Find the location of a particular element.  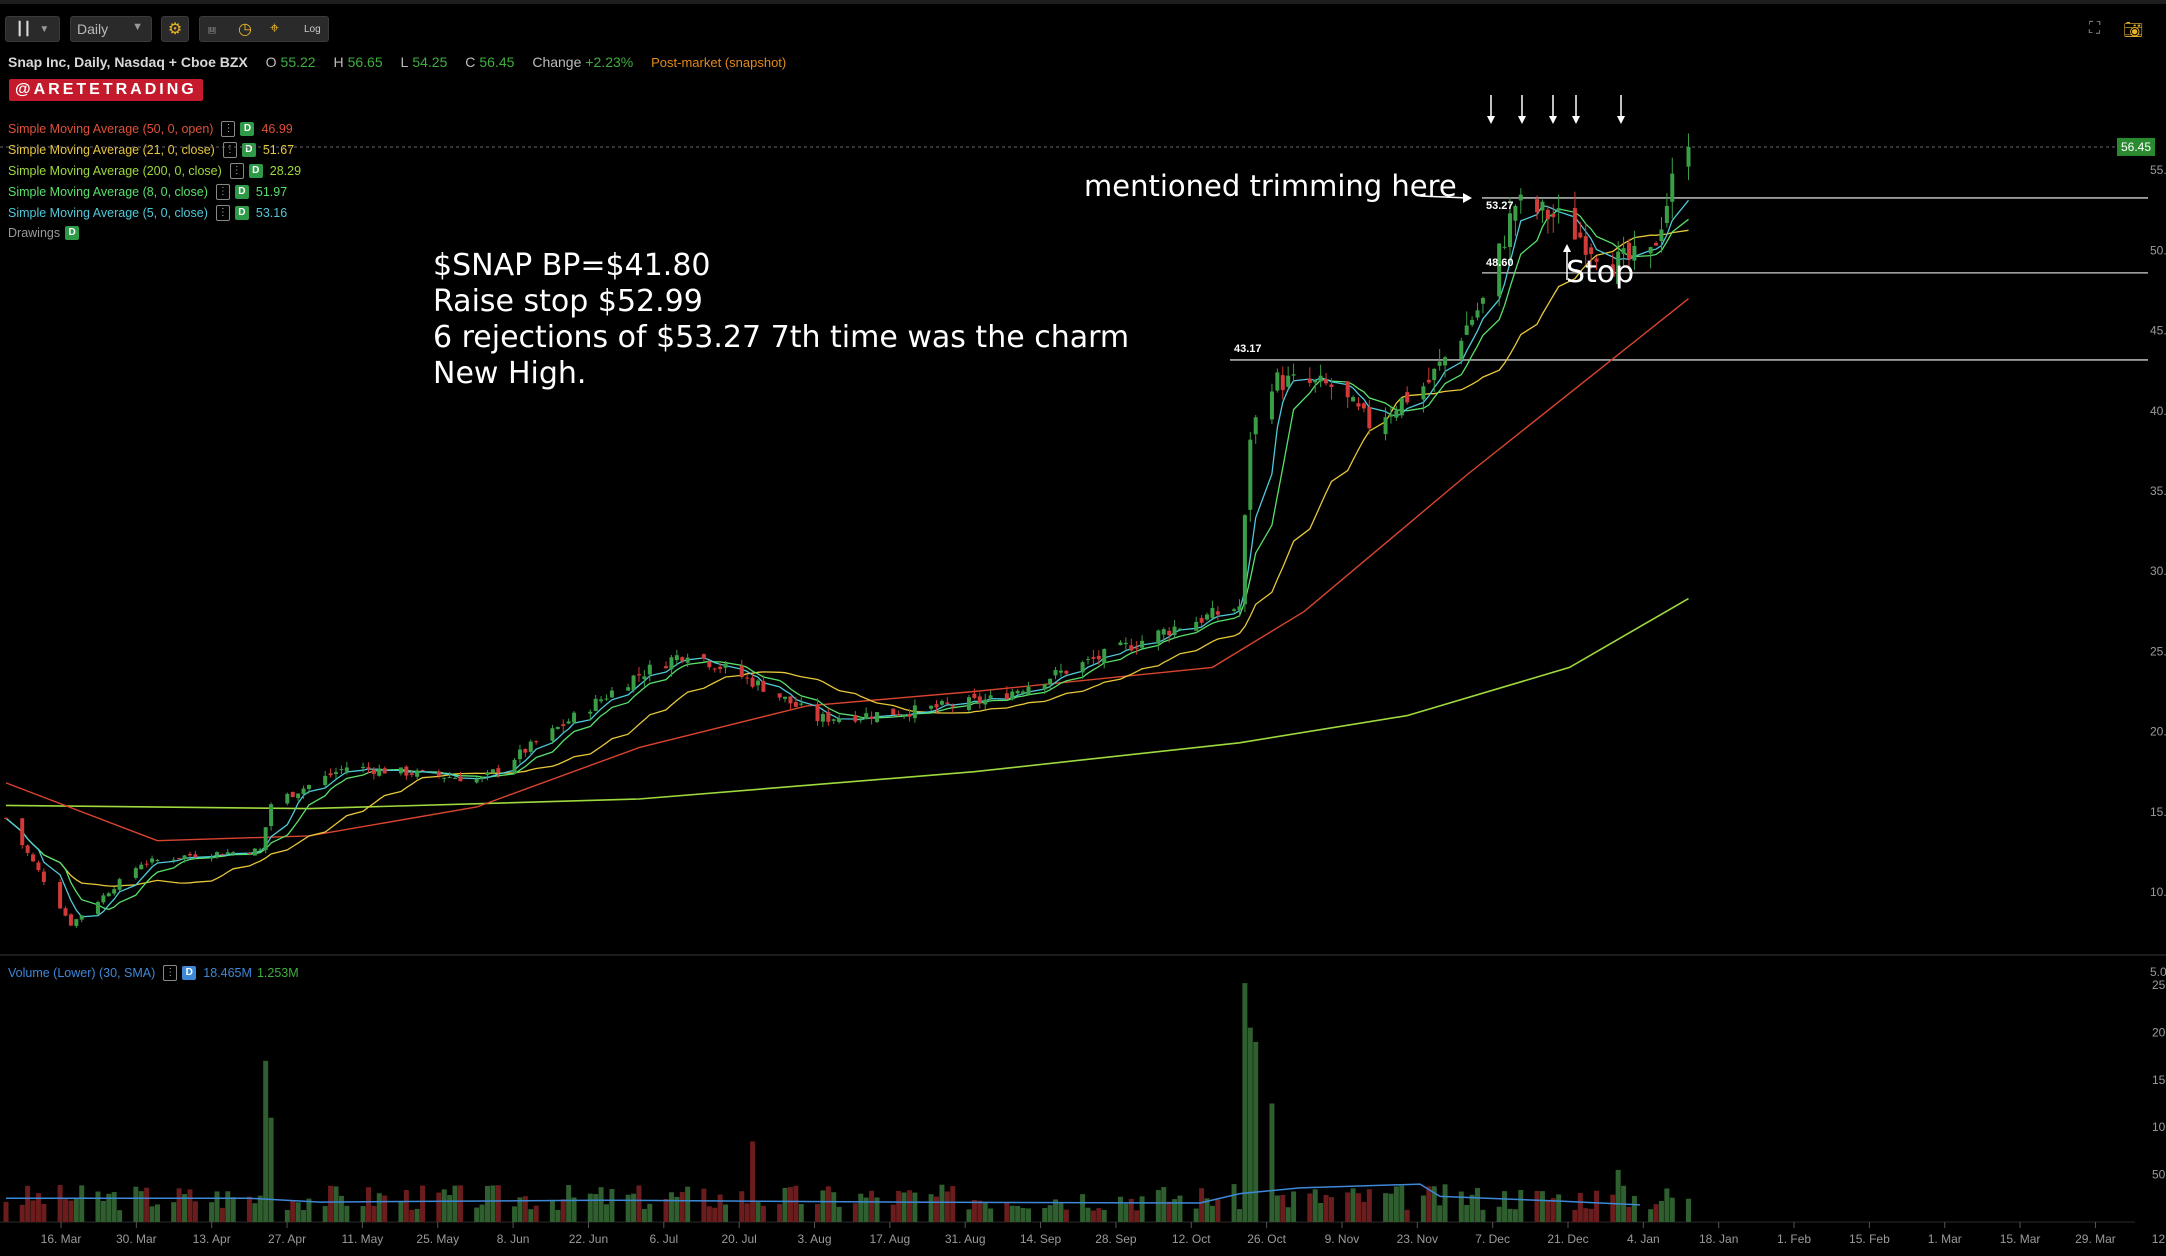

stop-annotation: Stop is located at coordinates (1600, 272).